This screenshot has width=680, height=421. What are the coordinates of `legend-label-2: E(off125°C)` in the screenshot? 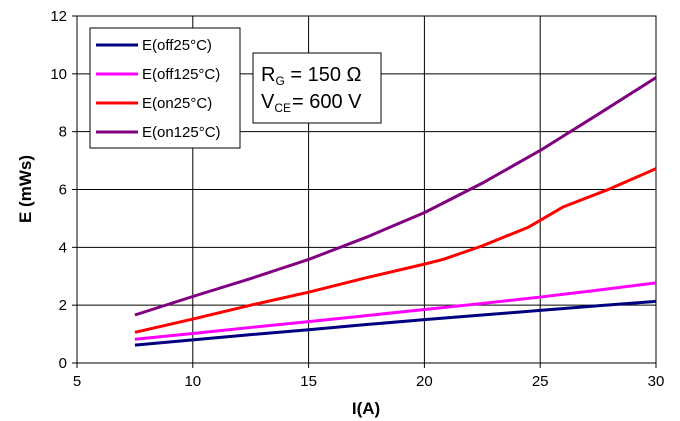 It's located at (181, 74).